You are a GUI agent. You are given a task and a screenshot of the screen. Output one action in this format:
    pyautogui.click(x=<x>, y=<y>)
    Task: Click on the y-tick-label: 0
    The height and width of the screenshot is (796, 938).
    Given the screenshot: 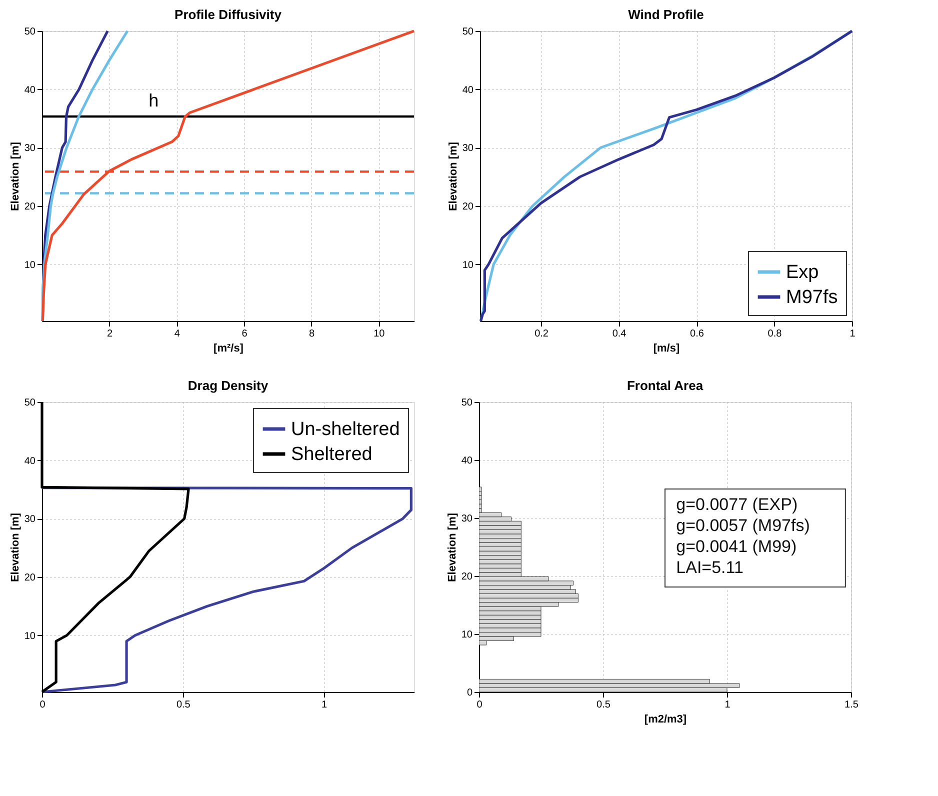 What is the action you would take?
    pyautogui.click(x=469, y=693)
    